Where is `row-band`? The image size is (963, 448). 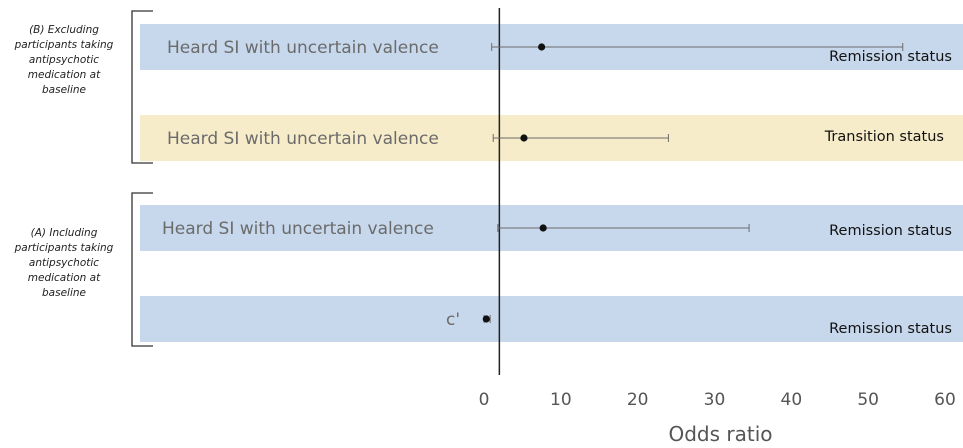 row-band is located at coordinates (551, 319).